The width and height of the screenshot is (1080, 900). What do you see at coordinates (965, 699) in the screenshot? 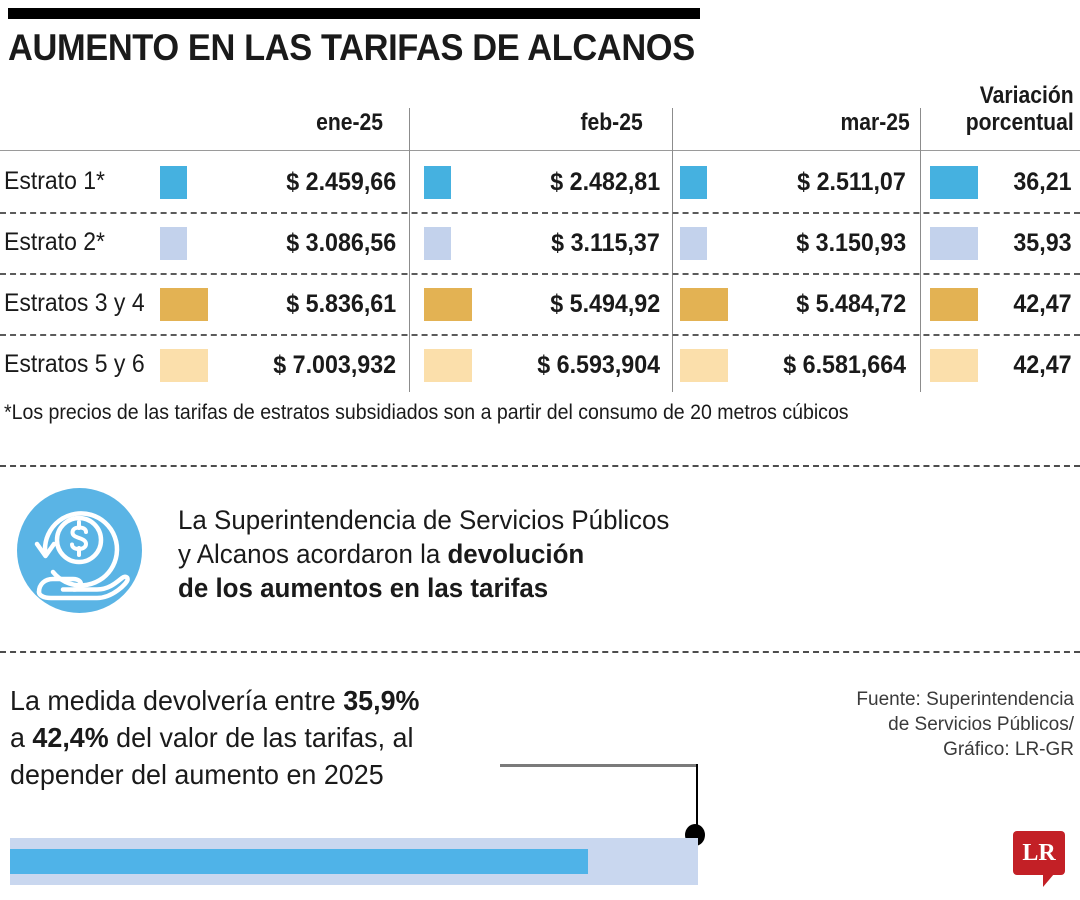
I see `source-line1: Fuente: Superintendencia` at bounding box center [965, 699].